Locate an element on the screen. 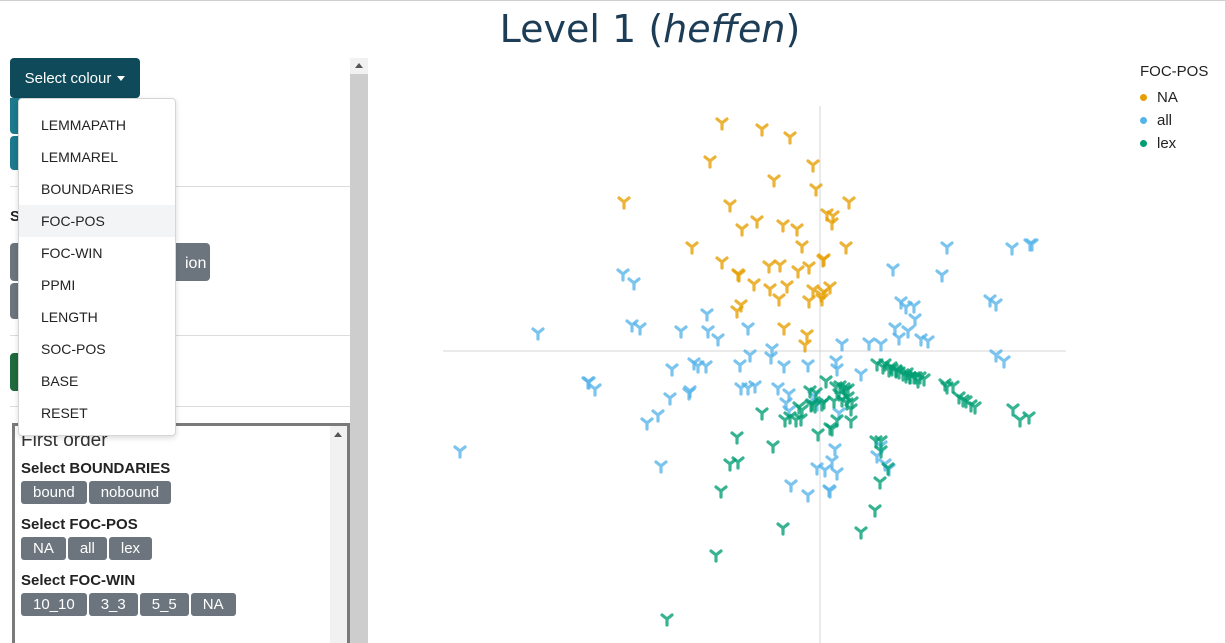  dropdown-item-ppmi: PPMI is located at coordinates (58, 285).